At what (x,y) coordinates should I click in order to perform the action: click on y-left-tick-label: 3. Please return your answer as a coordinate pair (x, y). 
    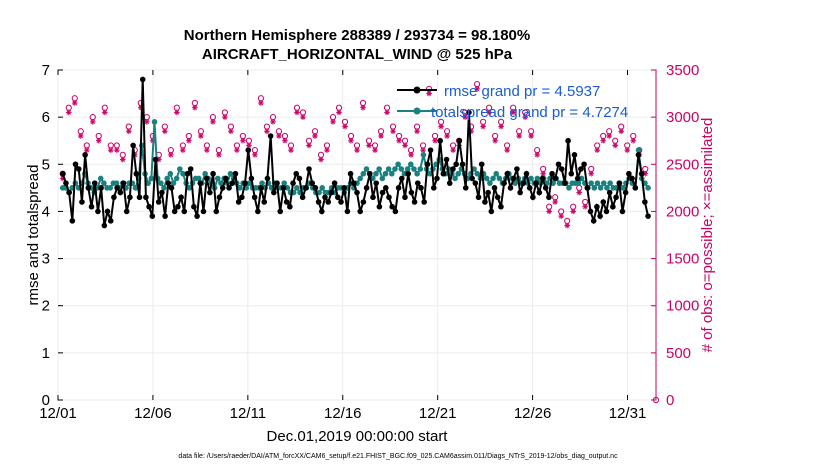
    Looking at the image, I should click on (46, 259).